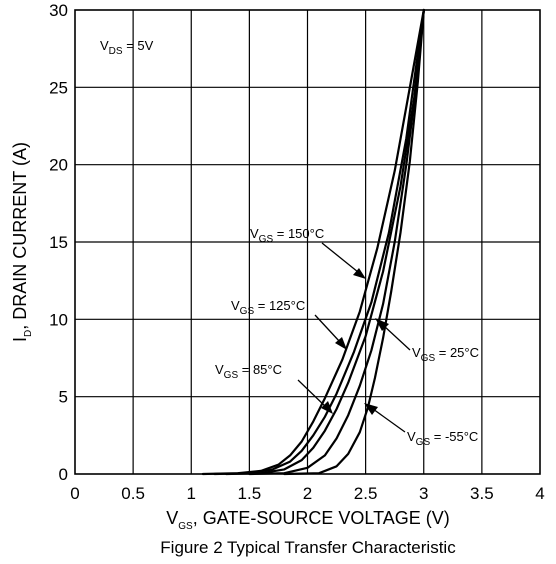  What do you see at coordinates (172, 518) in the screenshot?
I see `x-axis-title-main: V` at bounding box center [172, 518].